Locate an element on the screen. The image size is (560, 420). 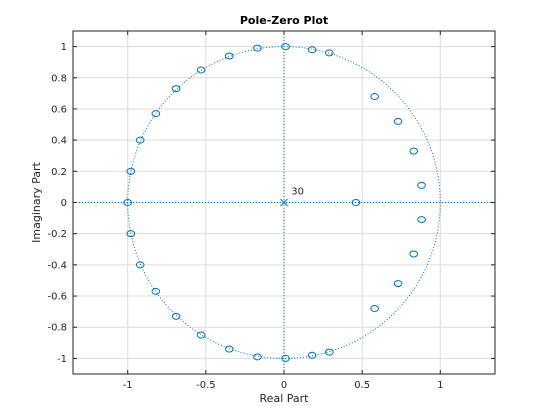
x-tick-label-4: 1 is located at coordinates (440, 385).